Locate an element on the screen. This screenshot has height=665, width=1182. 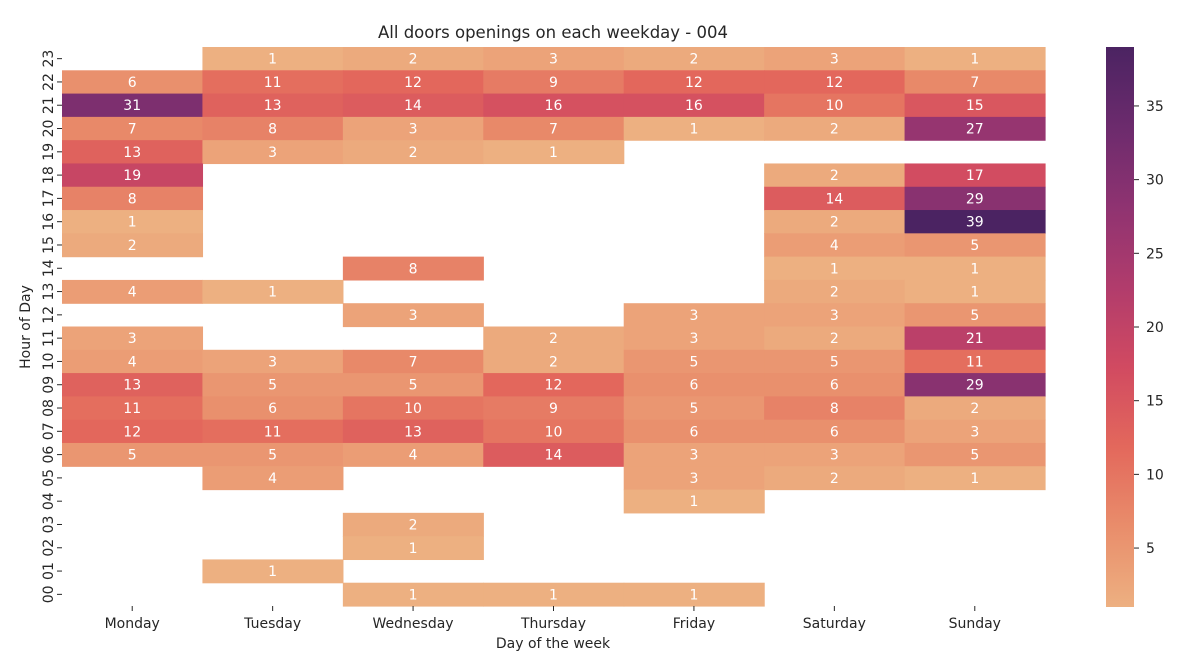
cell-value-label: 31 is located at coordinates (132, 106).